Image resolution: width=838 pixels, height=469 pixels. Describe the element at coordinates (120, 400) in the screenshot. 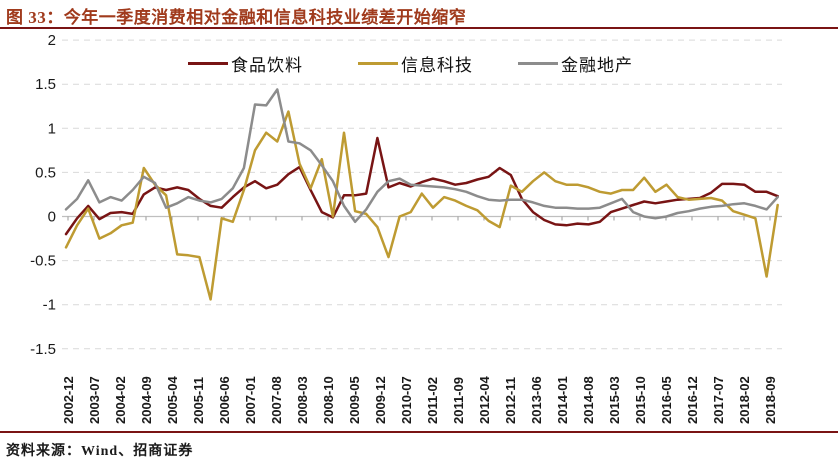

I see `x-axis-tick-label: 2004-02` at that location.